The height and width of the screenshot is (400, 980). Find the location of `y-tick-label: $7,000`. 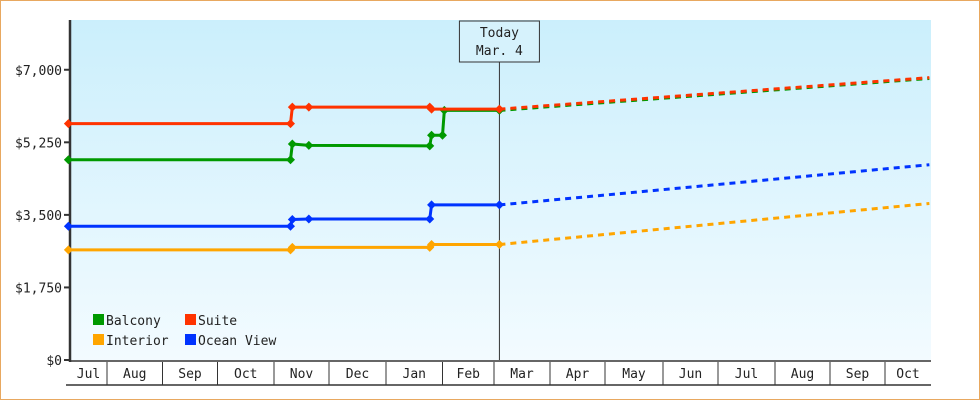

y-tick-label: $7,000 is located at coordinates (38, 71).